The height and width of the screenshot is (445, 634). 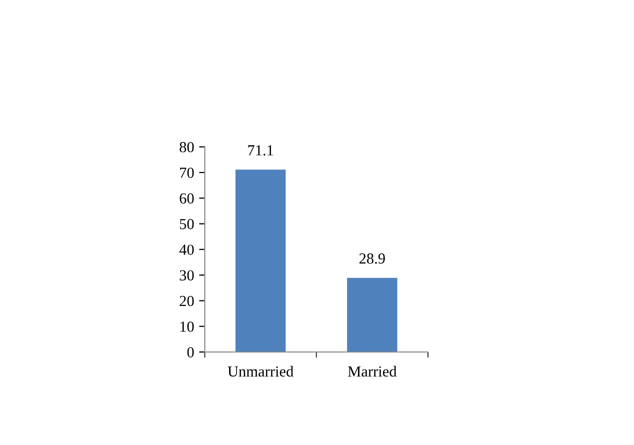 I want to click on data-label: 28.9, so click(x=372, y=258).